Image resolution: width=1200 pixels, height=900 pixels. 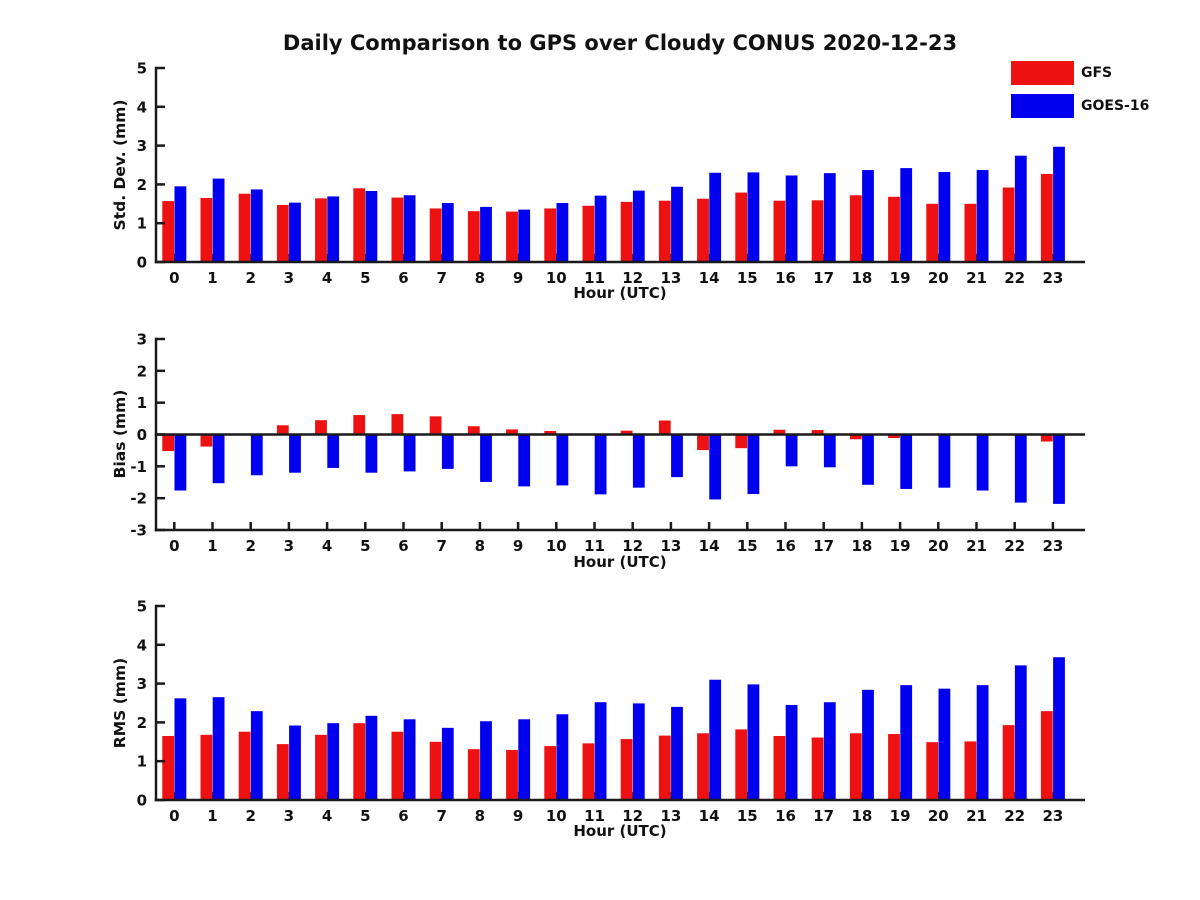 What do you see at coordinates (791, 450) in the screenshot?
I see `bias-bar-goes-16-h16` at bounding box center [791, 450].